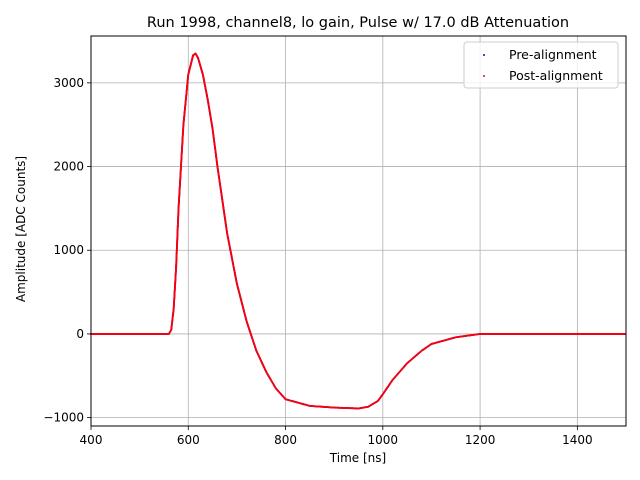  I want to click on x-axis-label: Time [ns], so click(357, 458).